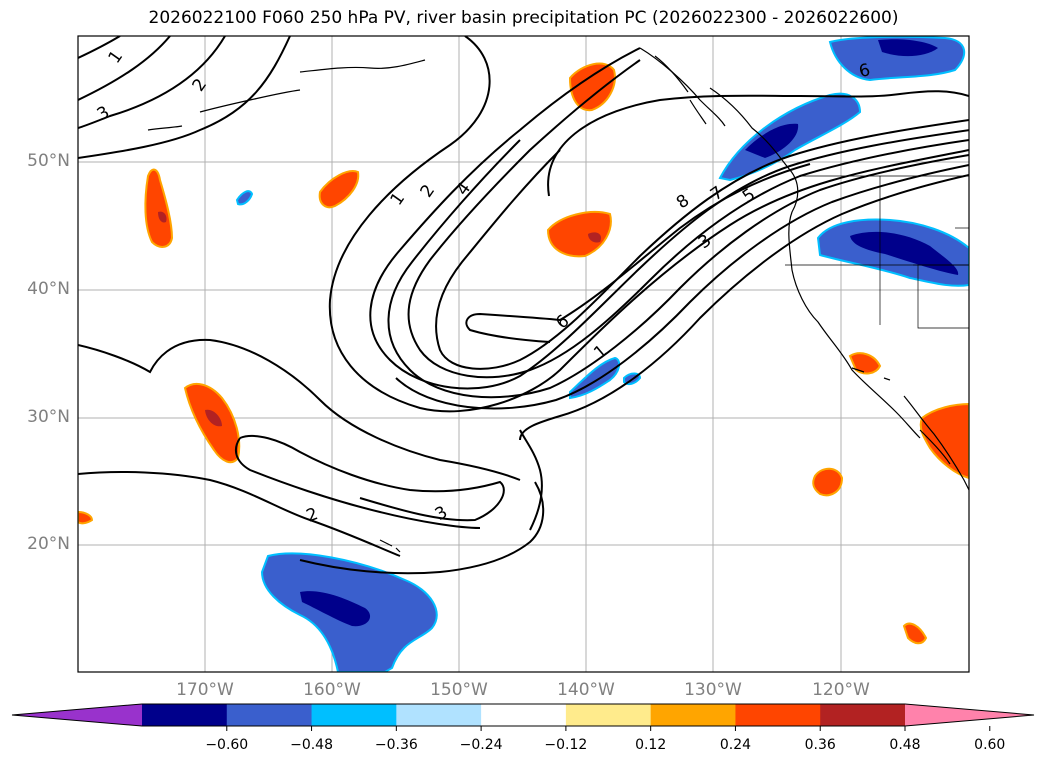 The width and height of the screenshot is (1047, 765). I want to click on colorbar-tick-label: 0.12, so click(651, 745).